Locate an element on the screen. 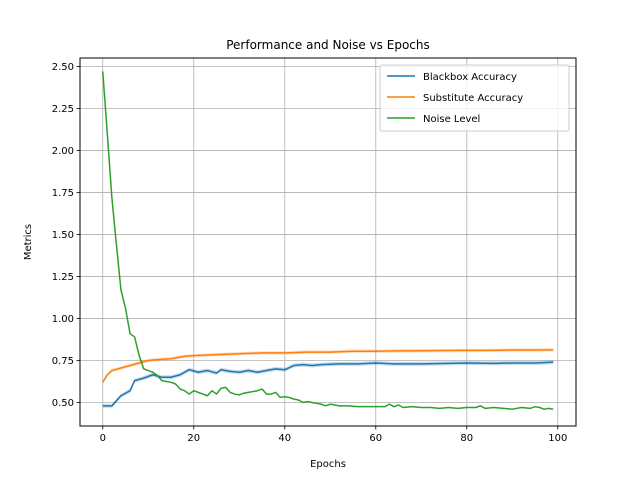 This screenshot has width=640, height=480. y-tick-label: 2.00 is located at coordinates (63, 151).